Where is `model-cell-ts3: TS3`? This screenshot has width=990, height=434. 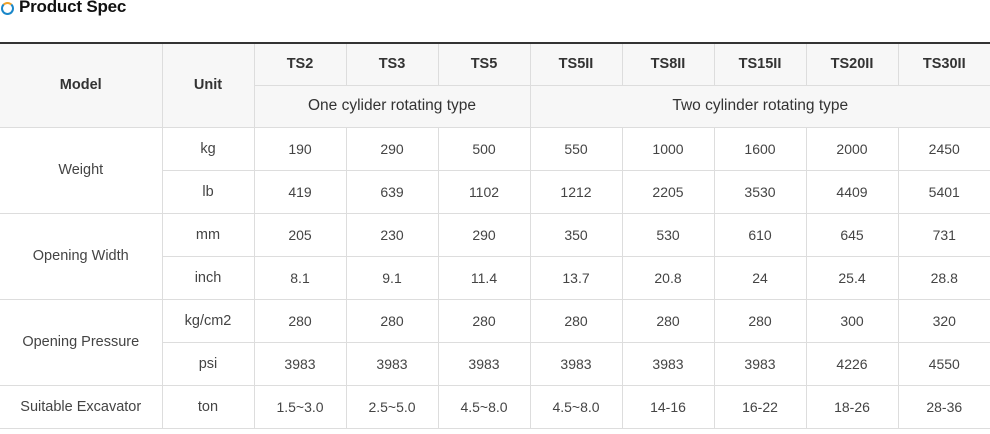 model-cell-ts3: TS3 is located at coordinates (392, 64).